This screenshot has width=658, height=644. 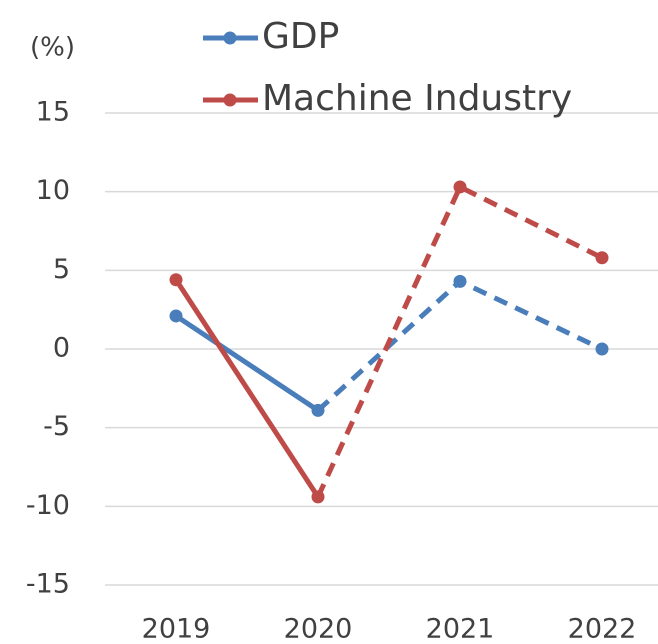 I want to click on y-tick-label: 0, so click(x=61, y=348).